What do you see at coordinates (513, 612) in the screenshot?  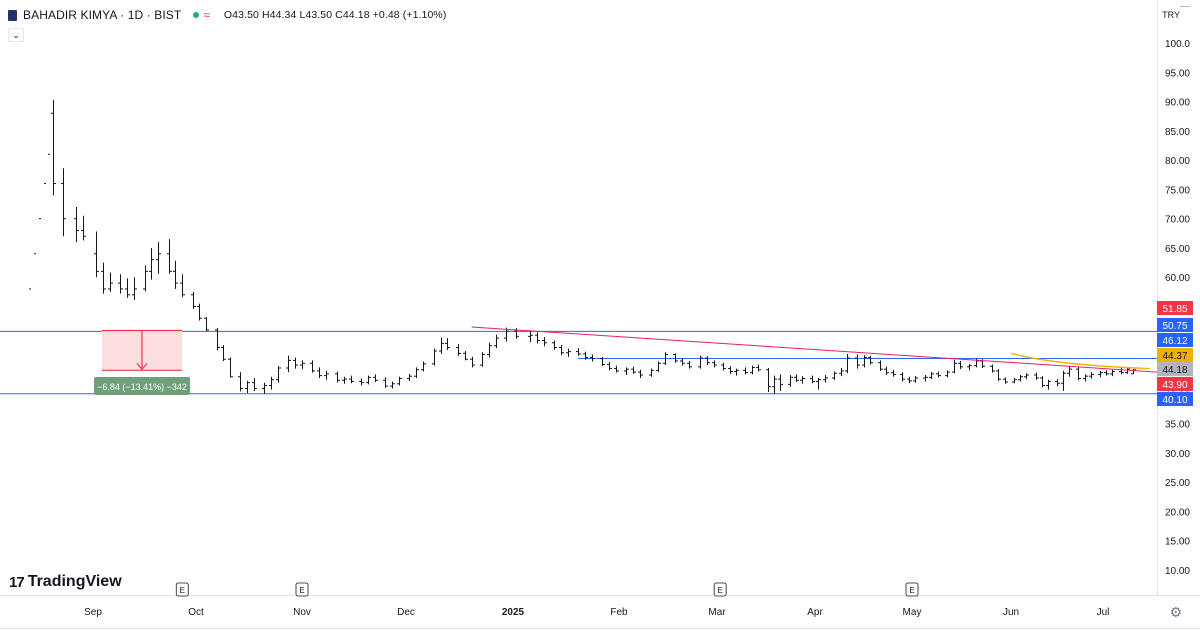 I see `x-tick-label: 2025` at bounding box center [513, 612].